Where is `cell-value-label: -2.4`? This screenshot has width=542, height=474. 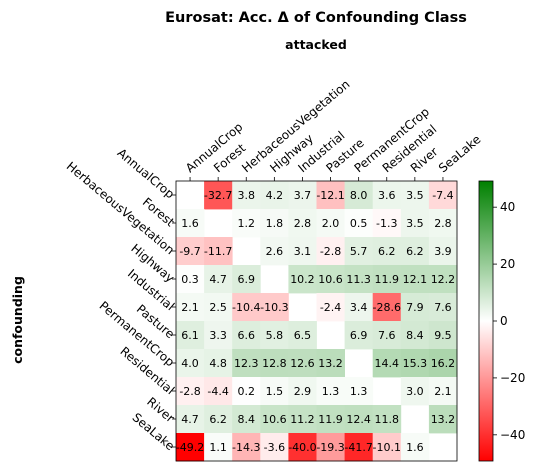 cell-value-label: -2.4 is located at coordinates (330, 307).